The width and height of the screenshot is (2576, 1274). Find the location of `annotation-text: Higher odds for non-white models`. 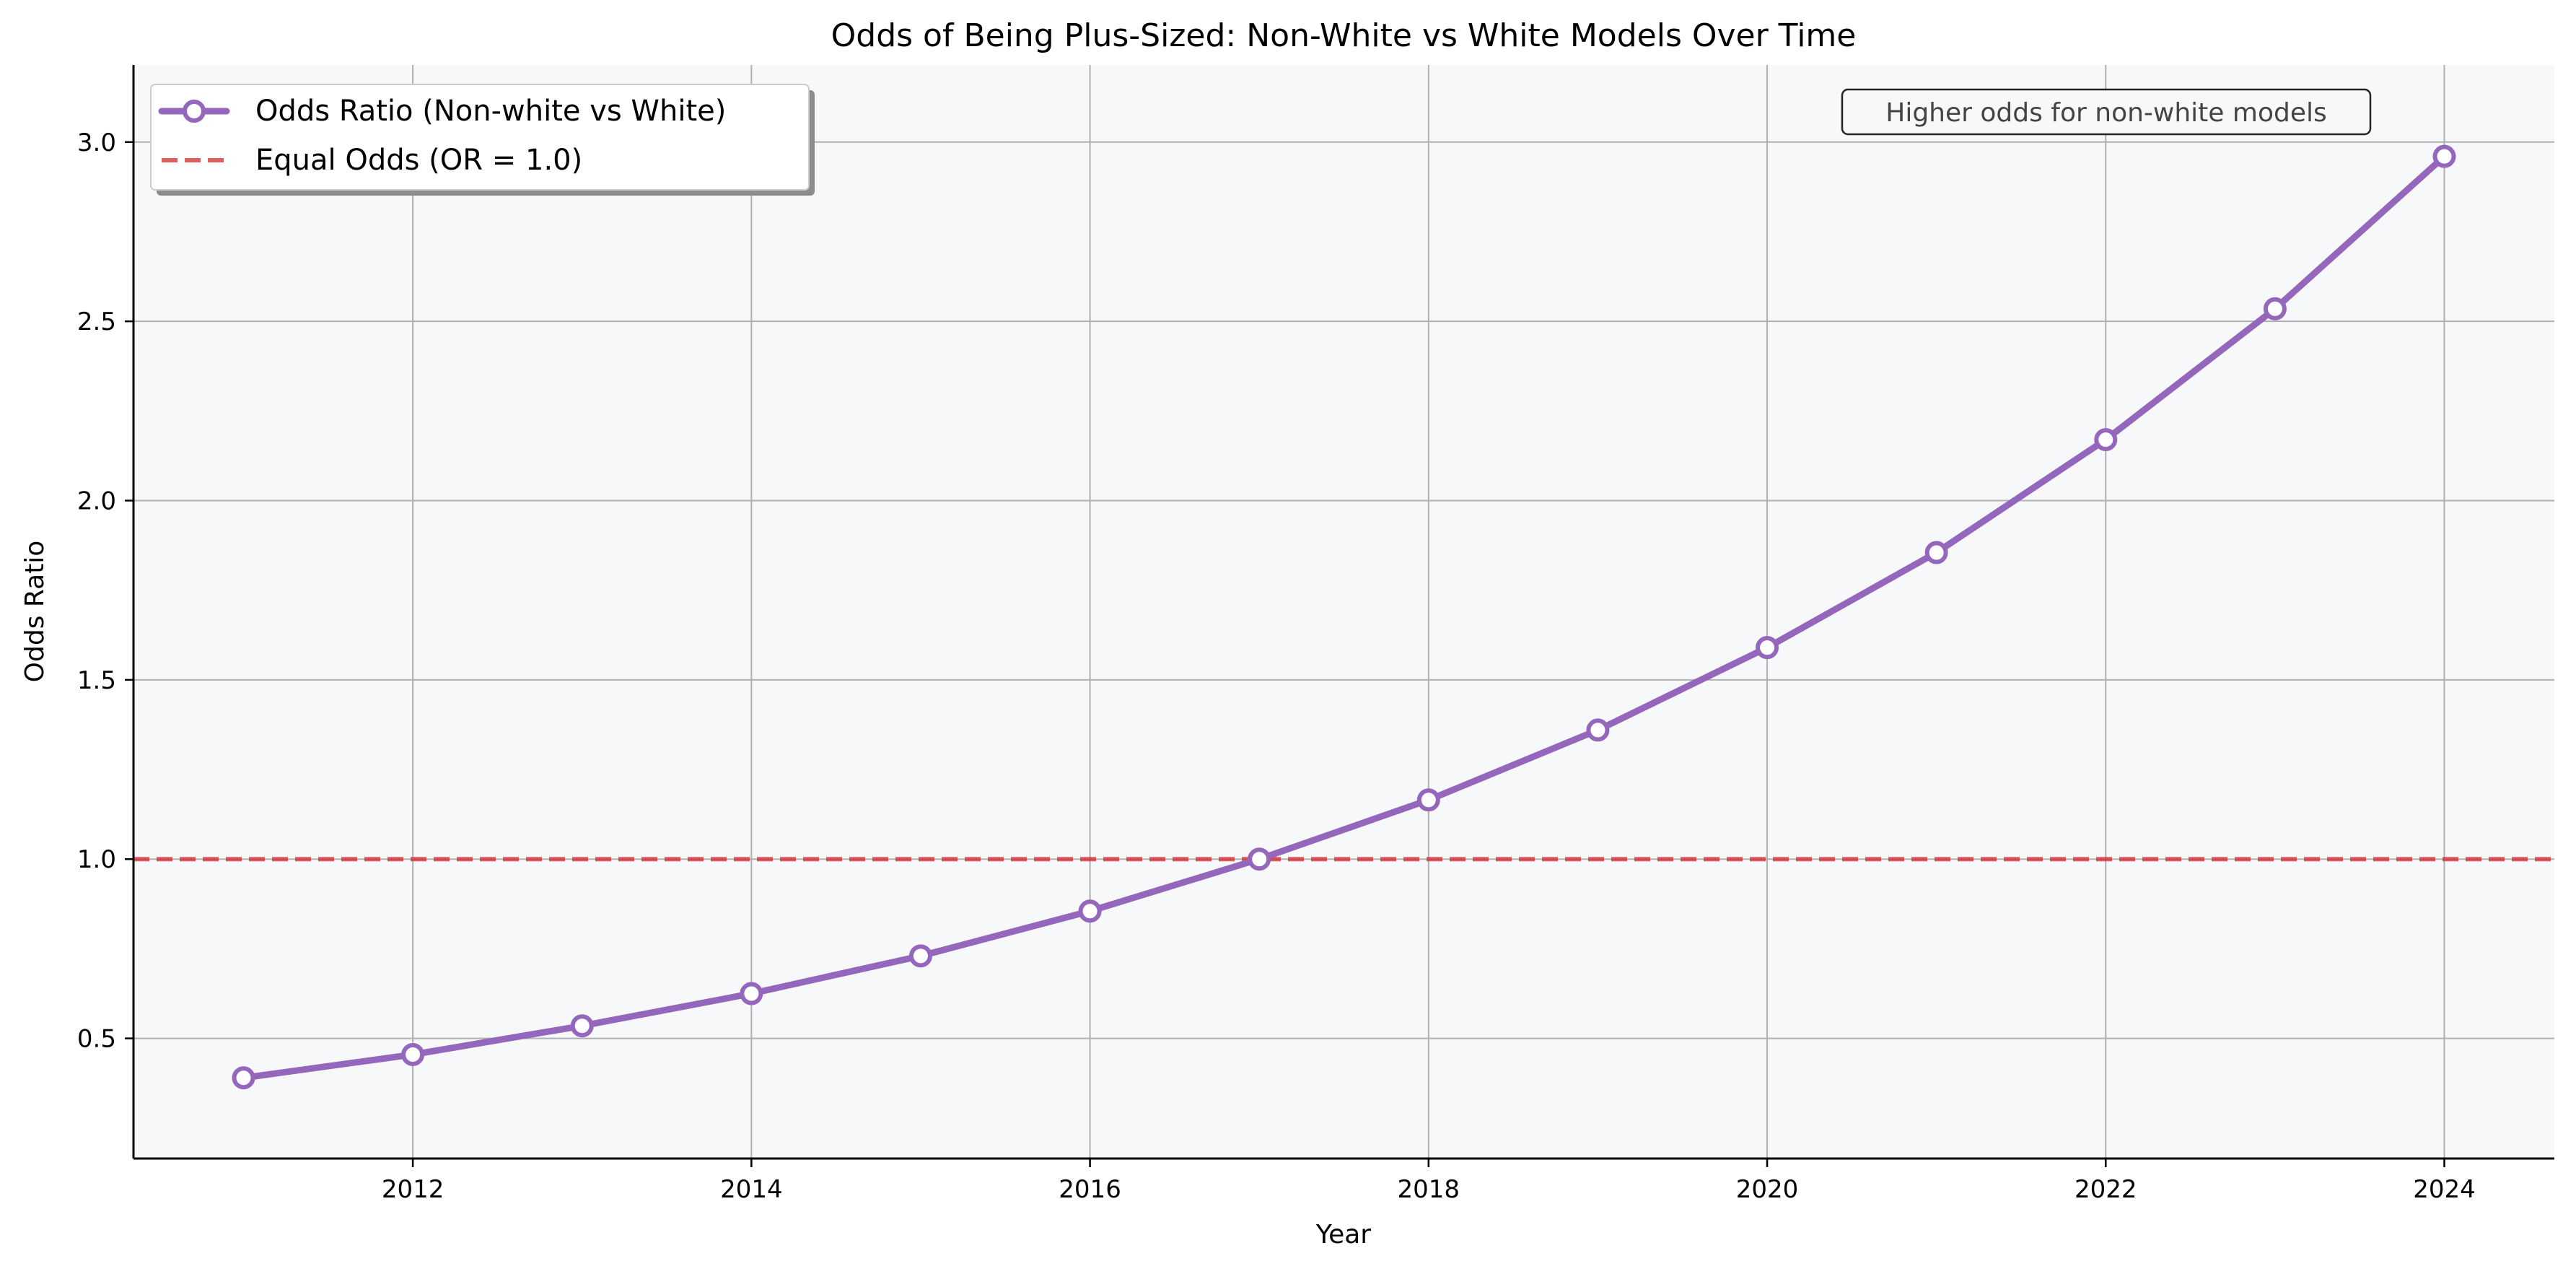

annotation-text: Higher odds for non-white models is located at coordinates (2105, 113).